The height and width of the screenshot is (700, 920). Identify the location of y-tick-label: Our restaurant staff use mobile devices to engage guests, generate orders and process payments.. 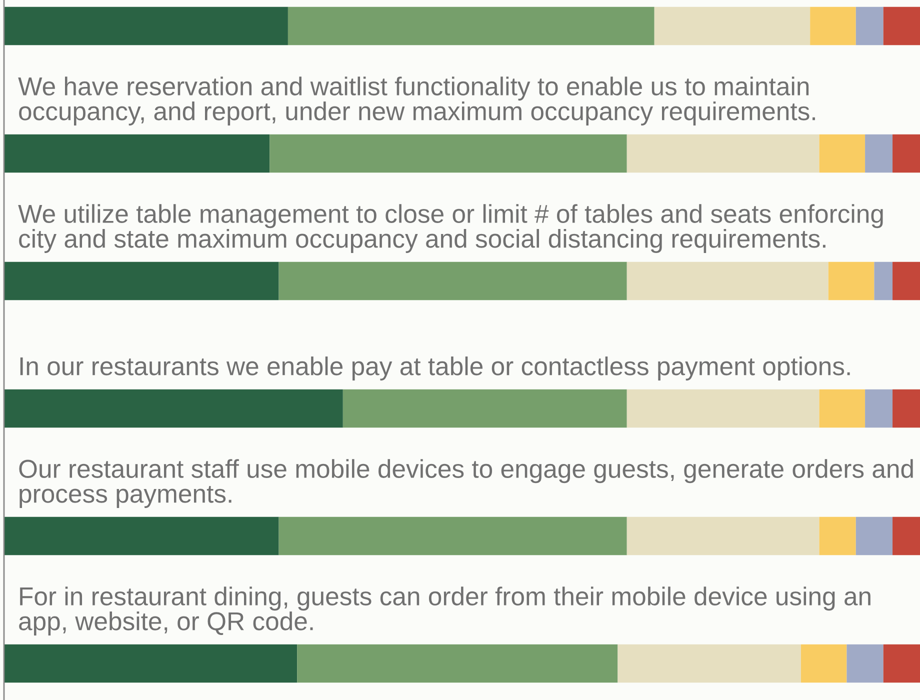
(466, 483).